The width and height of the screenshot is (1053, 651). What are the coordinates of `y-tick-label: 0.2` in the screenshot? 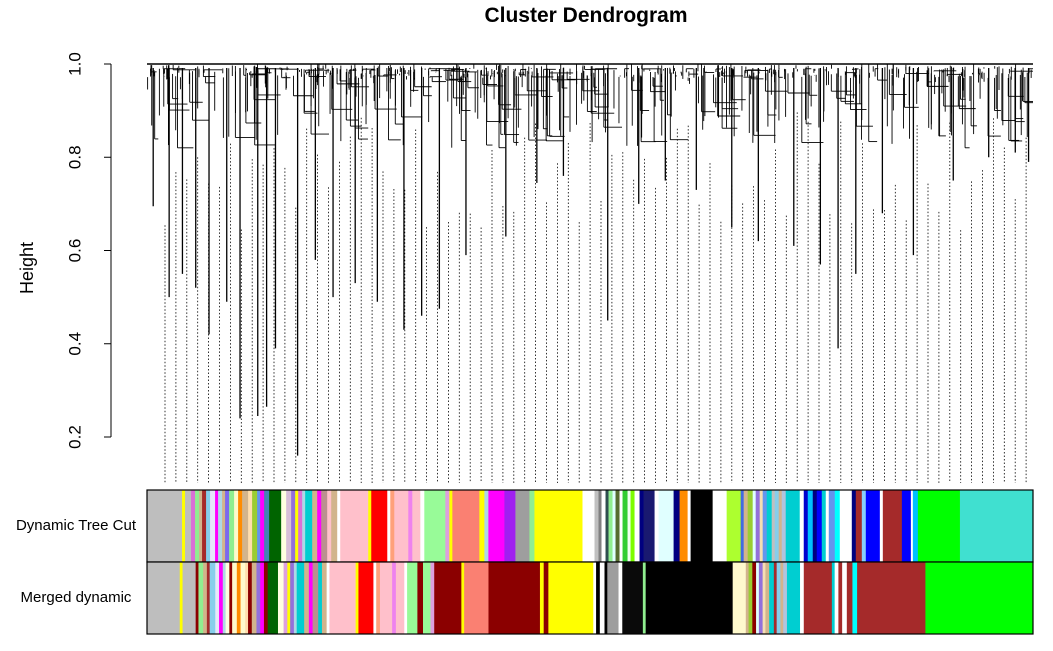 It's located at (74, 437).